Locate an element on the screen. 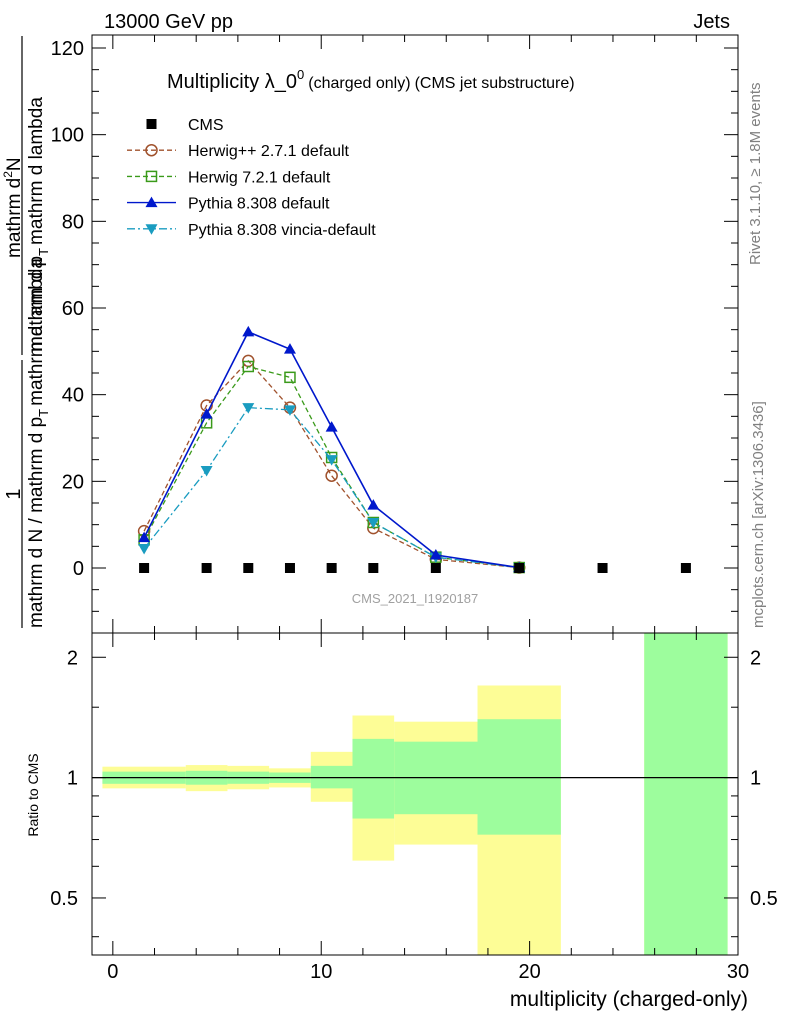 Image resolution: width=786 pixels, height=1024 pixels. y-tick-label: 40 is located at coordinates (73, 396).